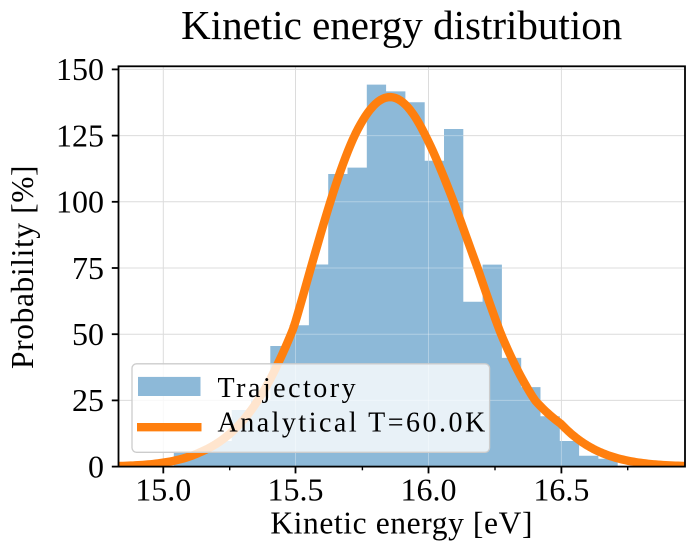  Describe the element at coordinates (80, 202) in the screenshot. I see `svg-text: 100` at that location.